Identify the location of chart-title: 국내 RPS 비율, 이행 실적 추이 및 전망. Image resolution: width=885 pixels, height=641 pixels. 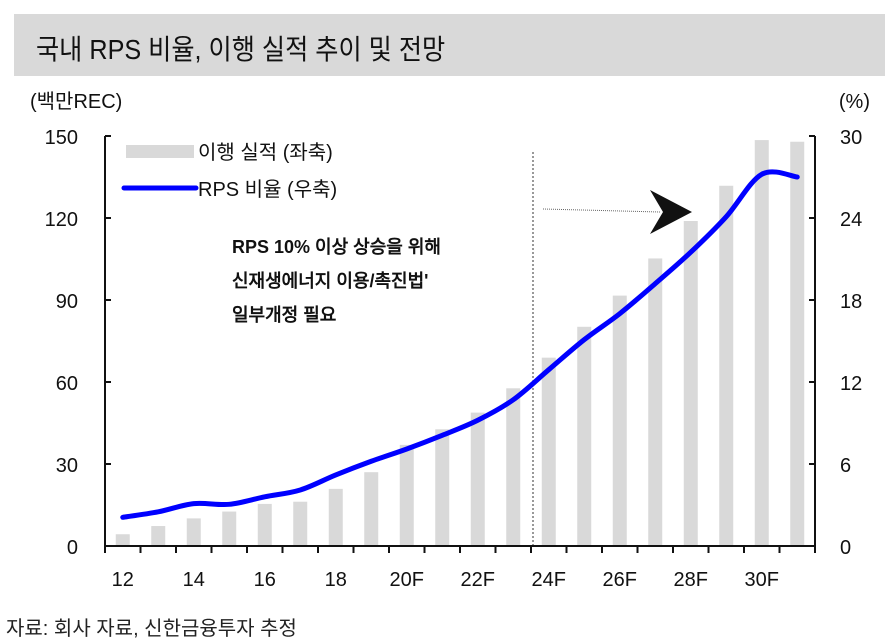
(241, 49).